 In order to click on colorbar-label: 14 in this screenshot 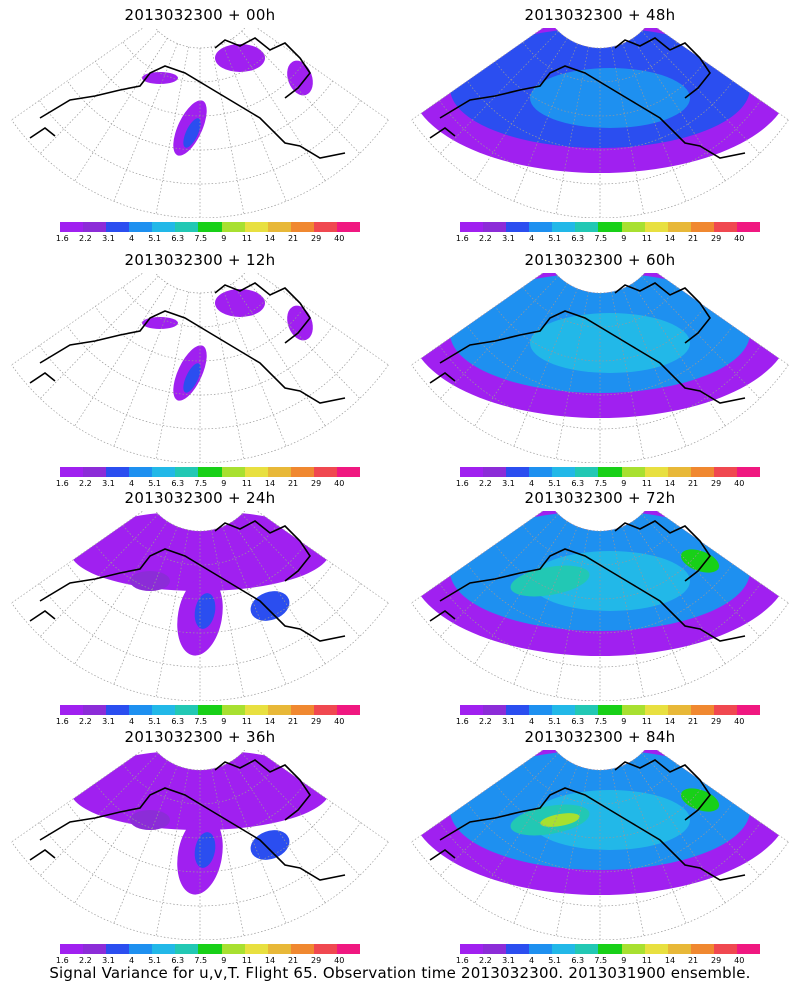, I will do `click(270, 721)`.